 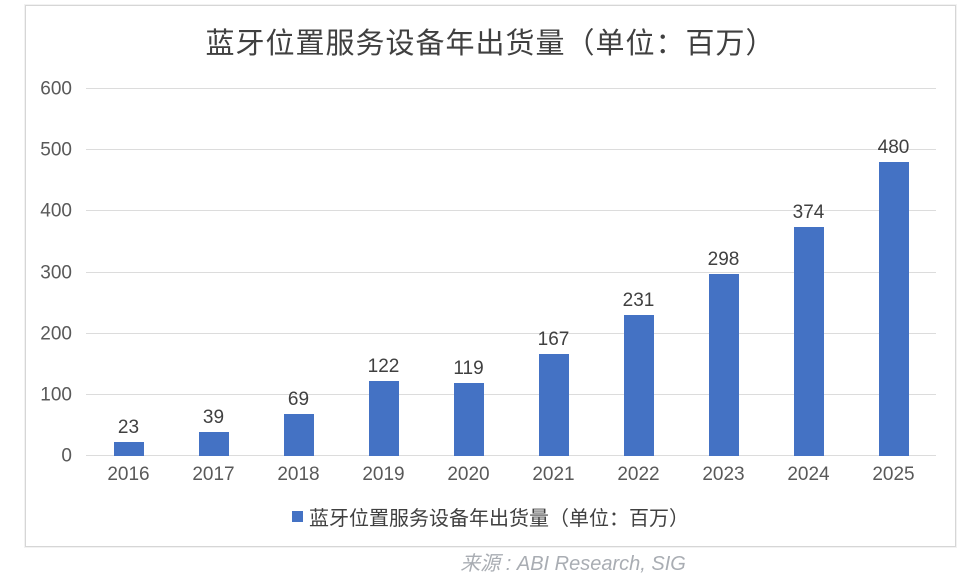 I want to click on x-tick-label: 2022, so click(x=638, y=474).